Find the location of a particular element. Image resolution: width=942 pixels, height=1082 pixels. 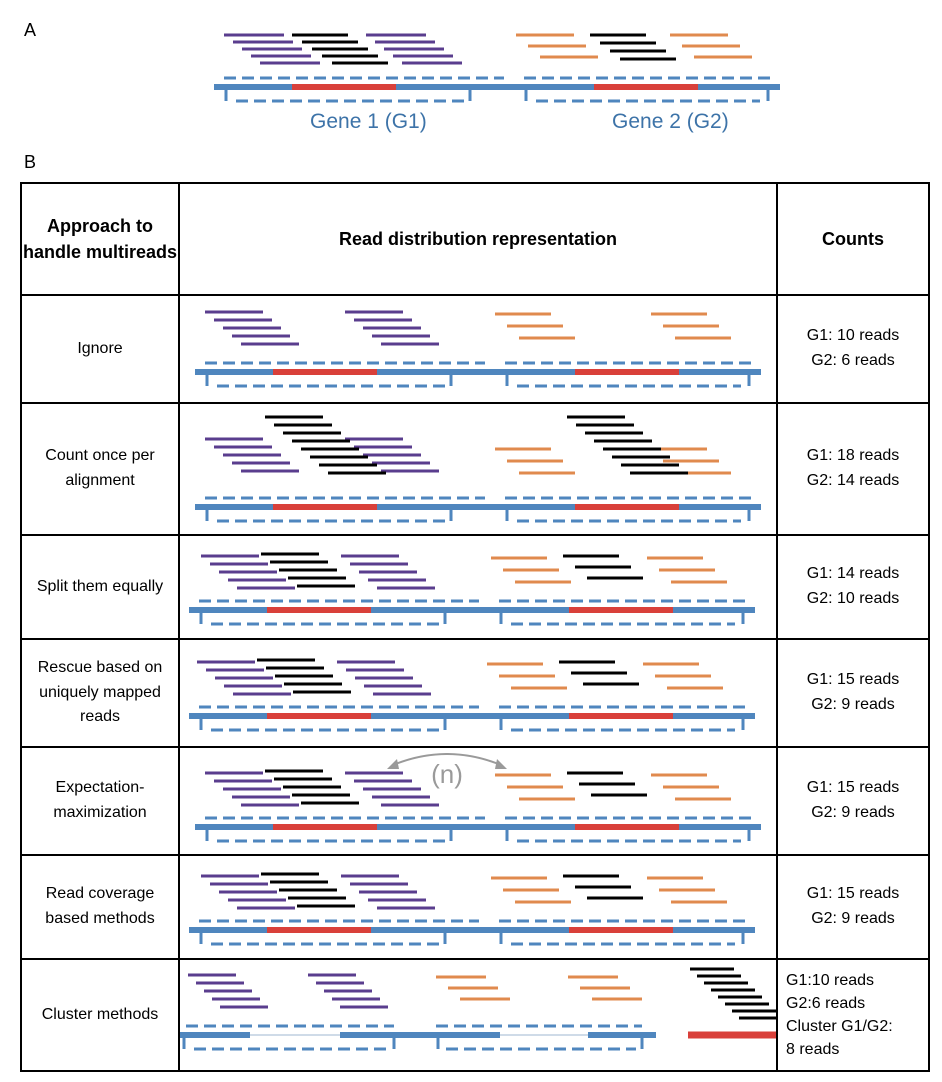

count-g1: G1:10 reads is located at coordinates (830, 980).